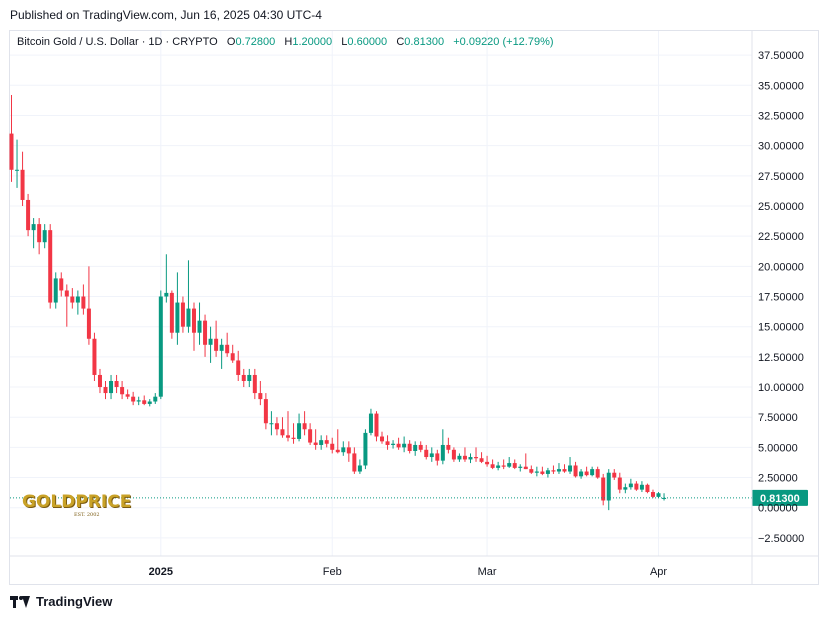 The height and width of the screenshot is (619, 828). What do you see at coordinates (781, 207) in the screenshot?
I see `y-tick-label: 25.00000` at bounding box center [781, 207].